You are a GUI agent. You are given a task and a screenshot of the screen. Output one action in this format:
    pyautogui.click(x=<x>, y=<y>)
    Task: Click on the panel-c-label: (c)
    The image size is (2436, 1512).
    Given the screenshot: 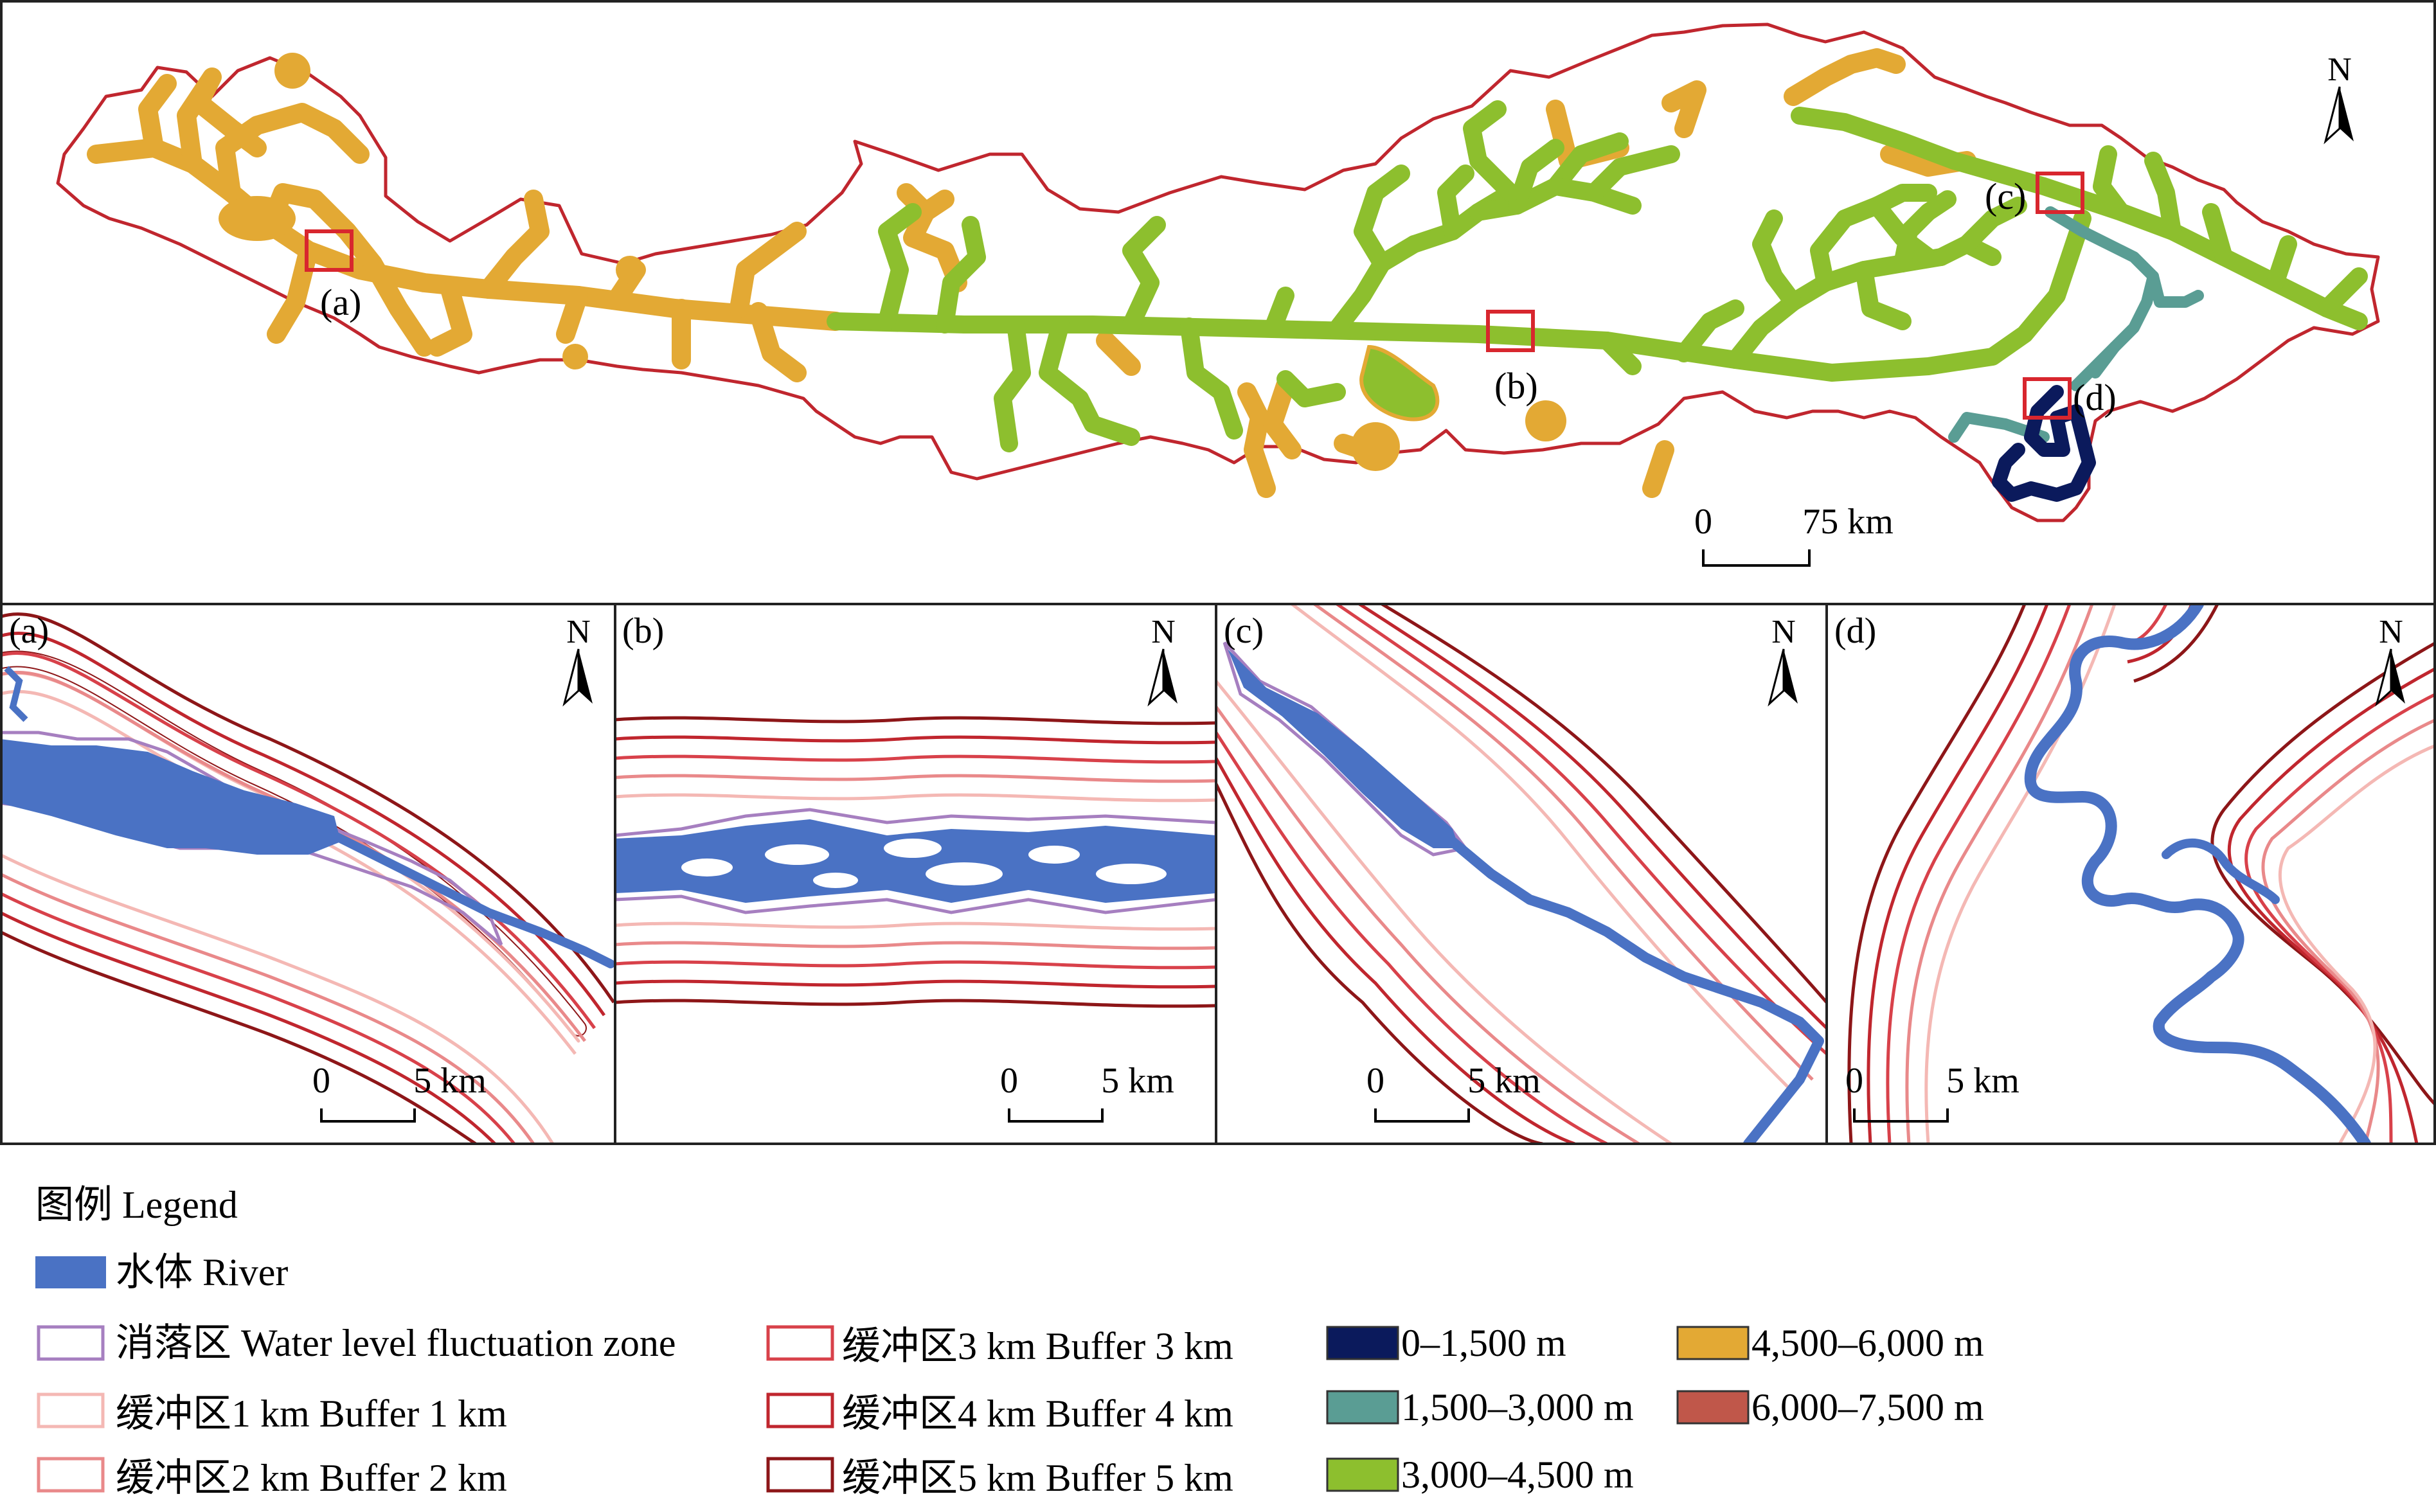 What is the action you would take?
    pyautogui.click(x=1244, y=631)
    